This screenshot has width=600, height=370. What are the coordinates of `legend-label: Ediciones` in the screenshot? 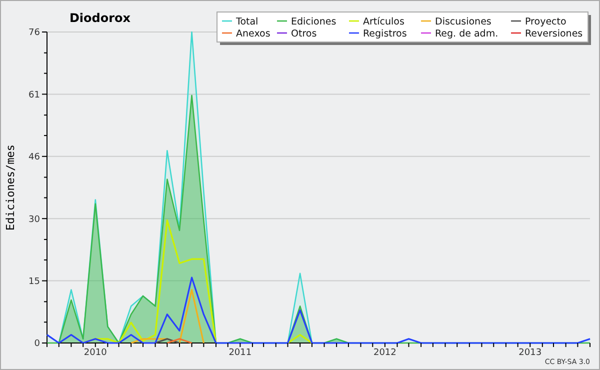 It's located at (313, 22).